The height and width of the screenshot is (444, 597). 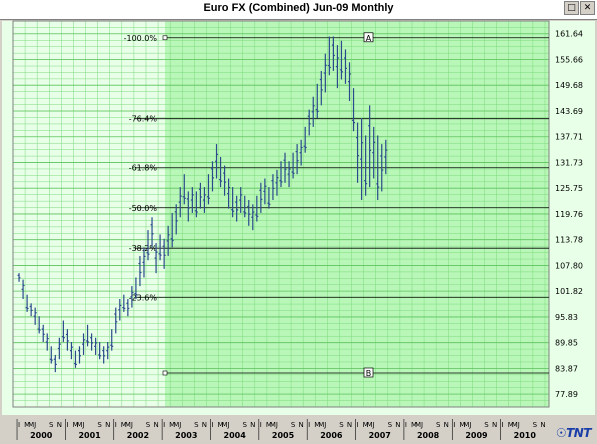 What do you see at coordinates (89, 435) in the screenshot?
I see `x-year-label: 2001` at bounding box center [89, 435].